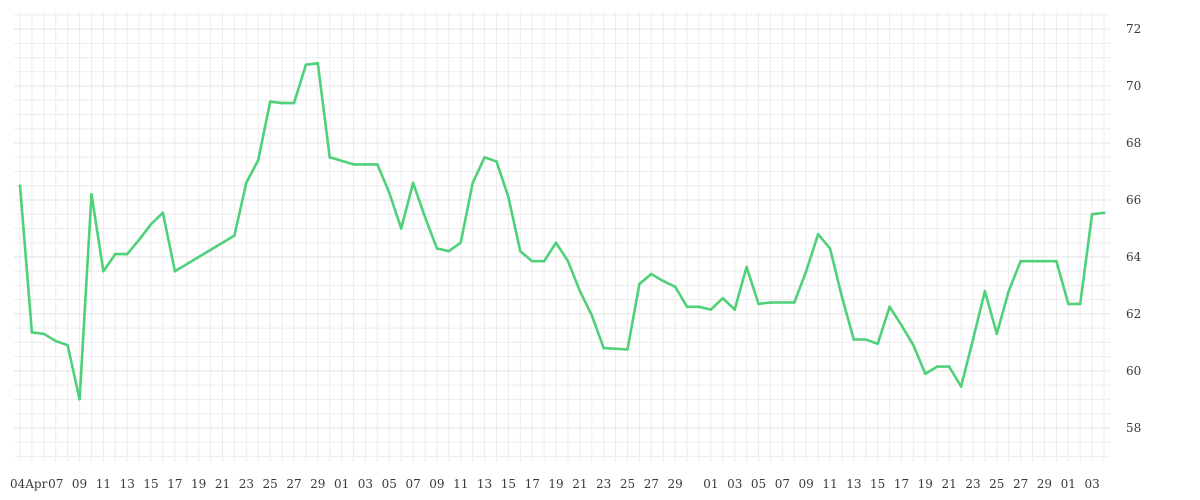 This screenshot has width=1200, height=500. Describe the element at coordinates (29, 484) in the screenshot. I see `x-tick-label: 04Apr` at that location.